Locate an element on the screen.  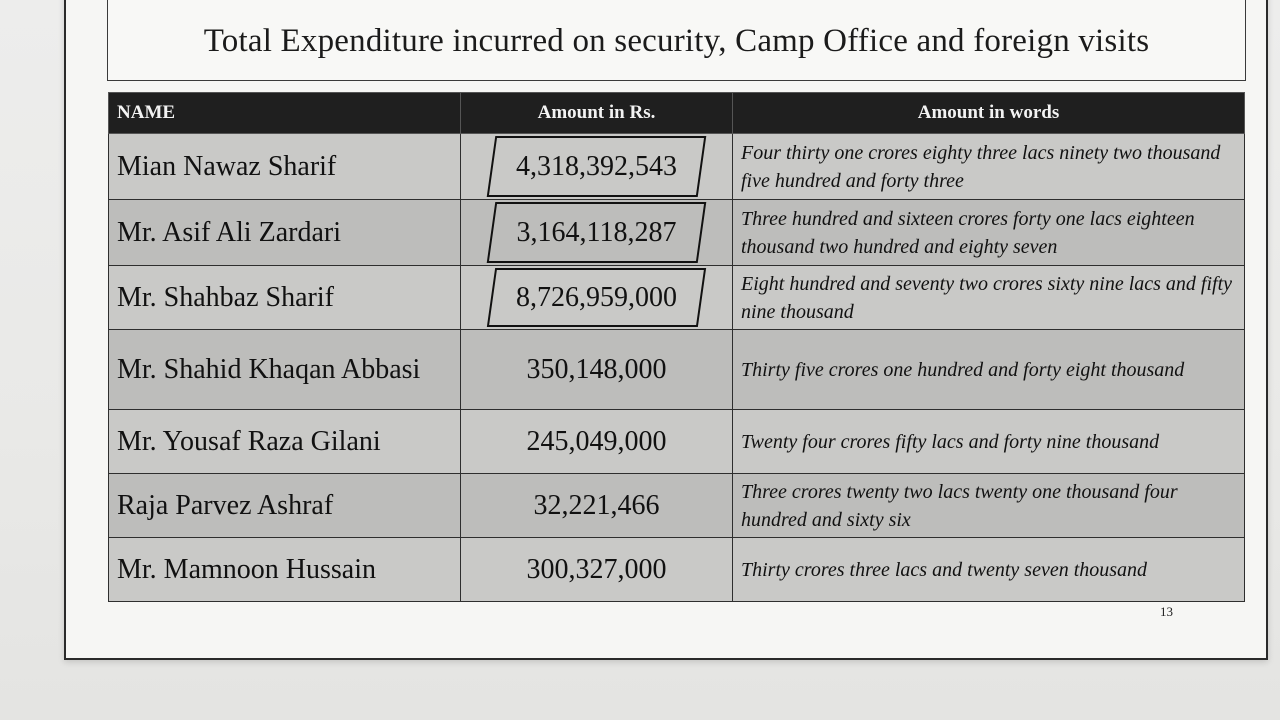
row-name: Mr. Shahbaz Sharif is located at coordinates (284, 297).